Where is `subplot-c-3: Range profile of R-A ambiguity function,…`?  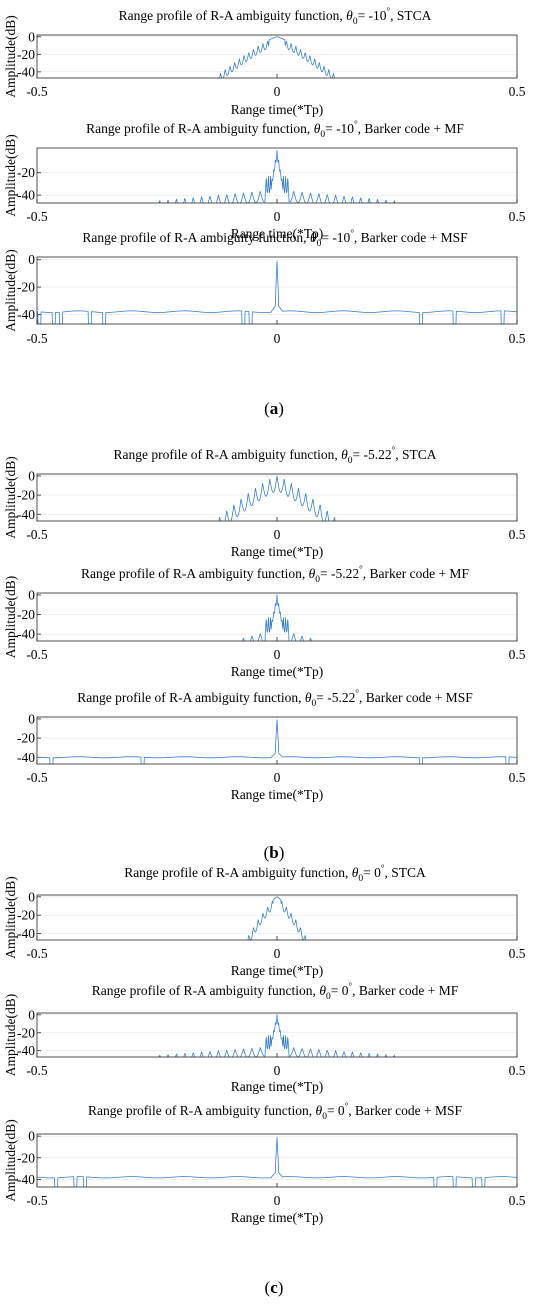 subplot-c-3: Range profile of R-A ambiguity function,… is located at coordinates (264, 1163).